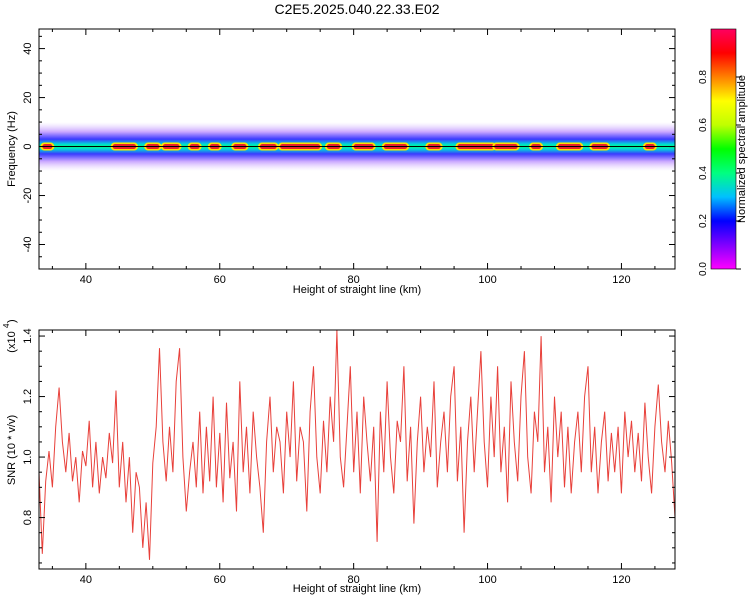 Image resolution: width=750 pixels, height=600 pixels. What do you see at coordinates (28, 48) in the screenshot?
I see `y-tick-label: 40` at bounding box center [28, 48].